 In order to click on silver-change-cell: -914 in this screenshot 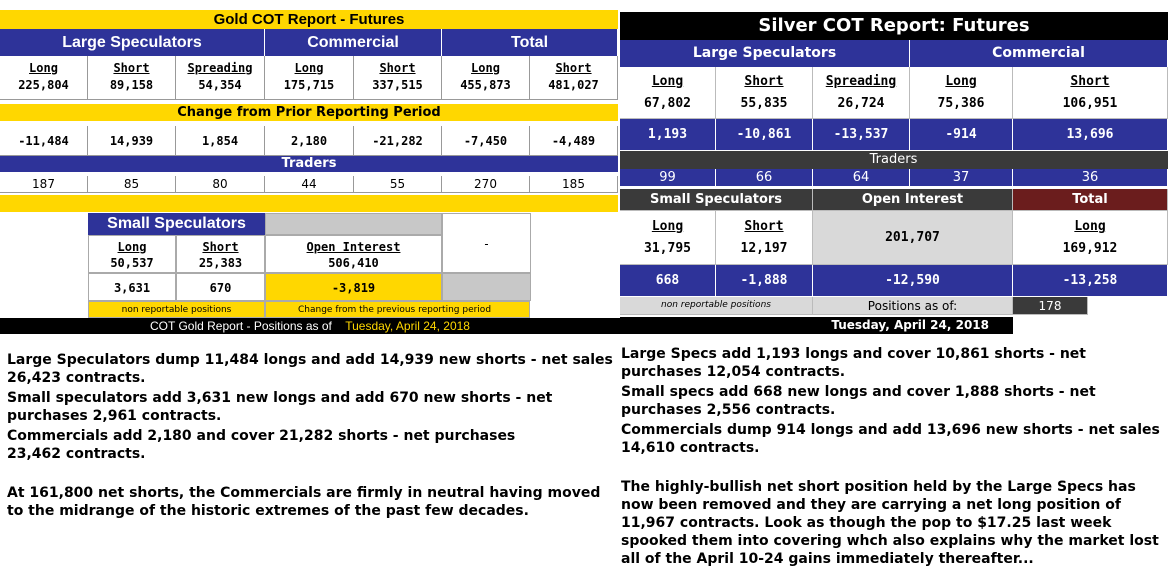, I will do `click(961, 135)`.